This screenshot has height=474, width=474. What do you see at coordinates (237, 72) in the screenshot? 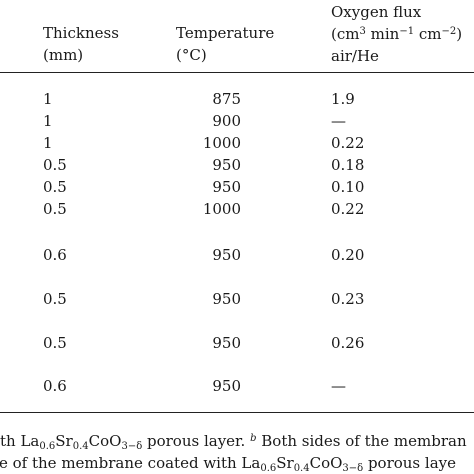
I see `header-rule` at bounding box center [237, 72].